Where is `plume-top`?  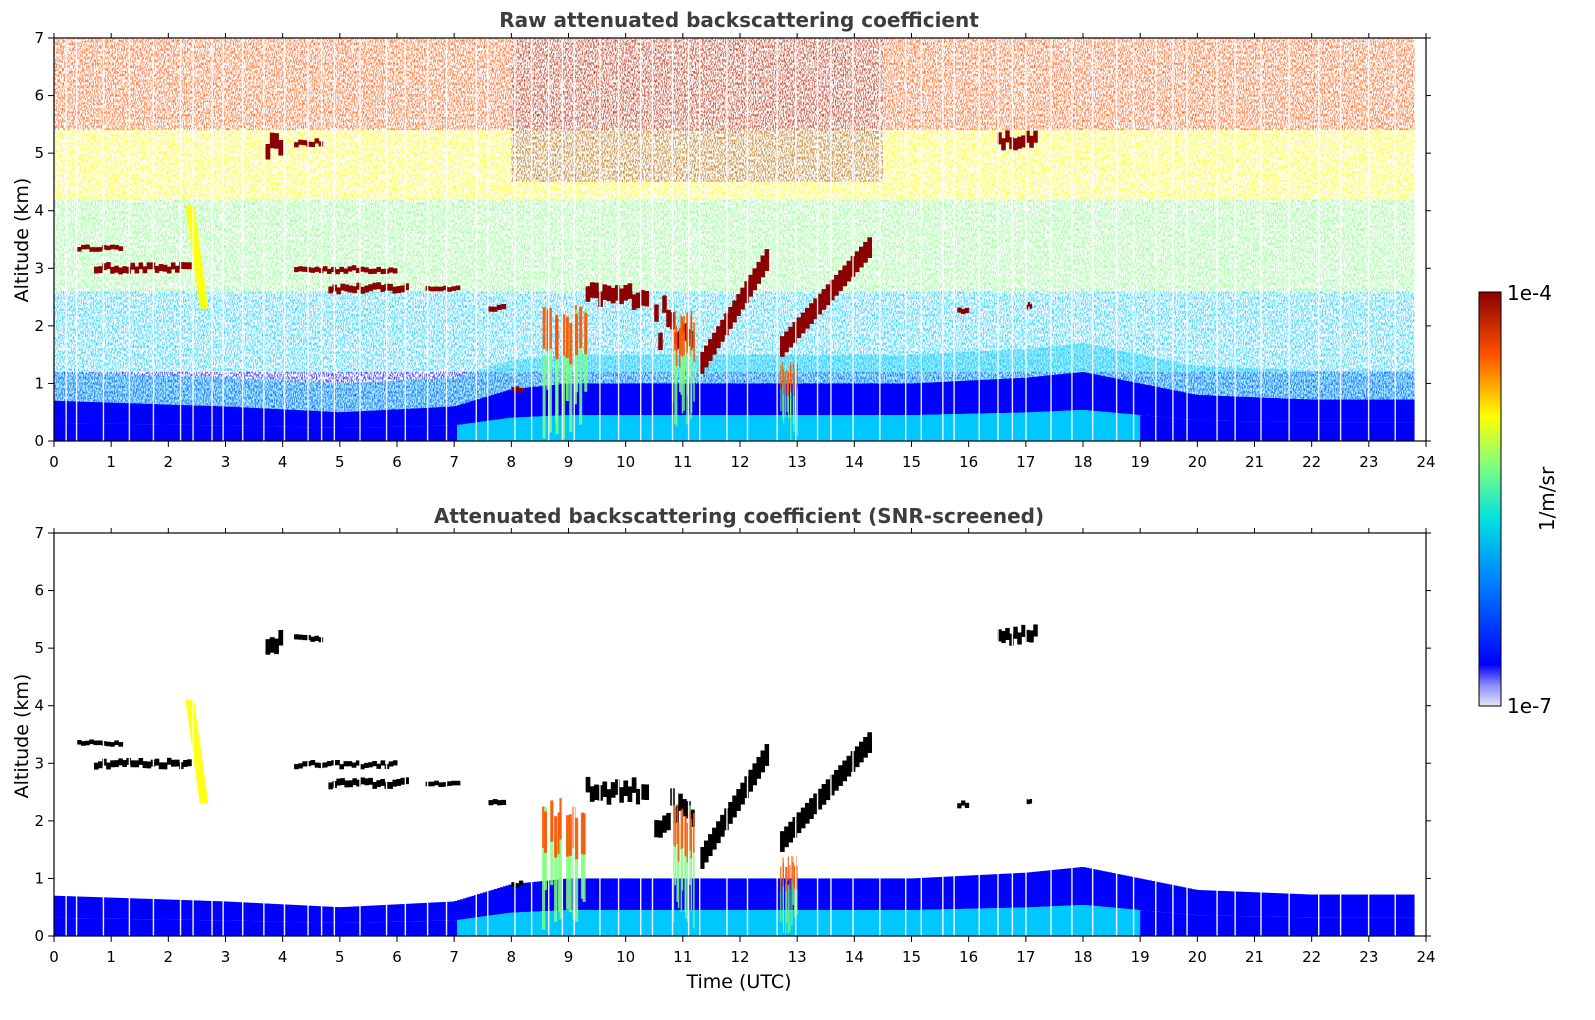
plume-top is located at coordinates (544, 827).